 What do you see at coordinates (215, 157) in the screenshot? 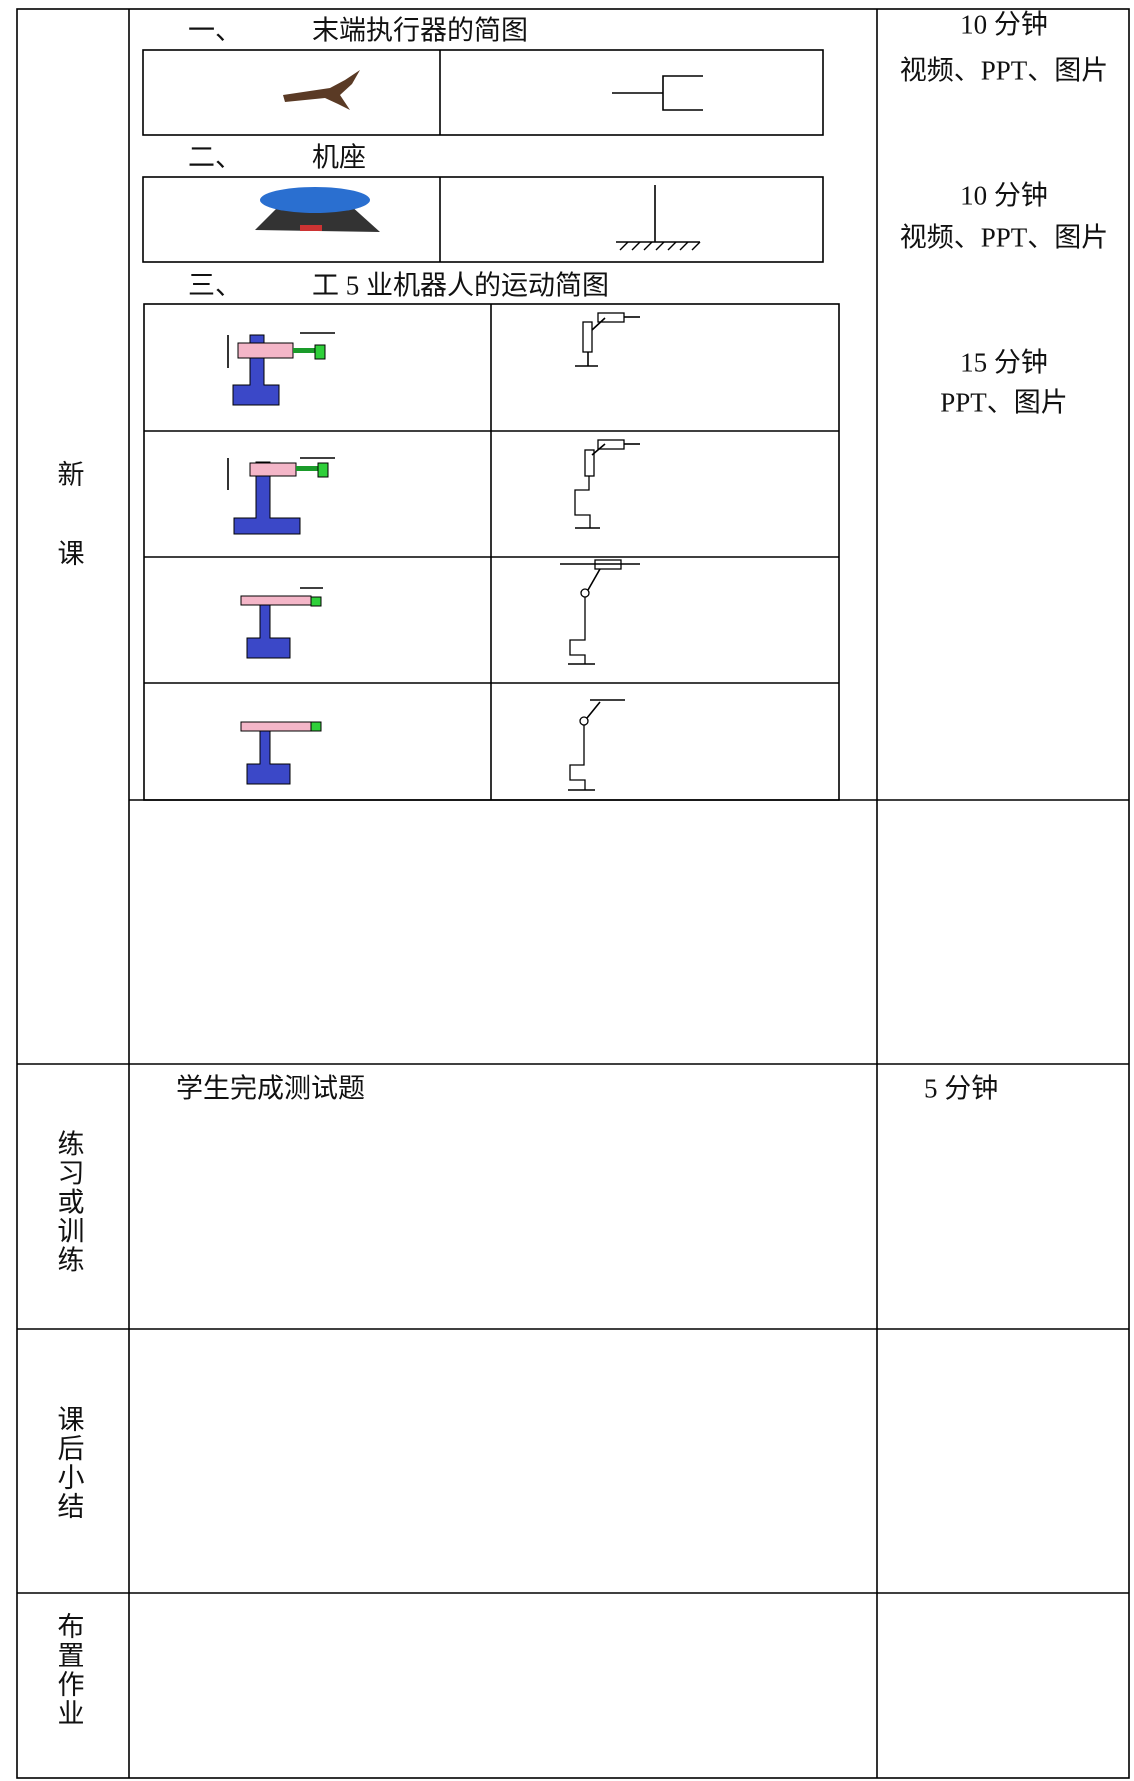
I see `heading-number: 二、` at bounding box center [215, 157].